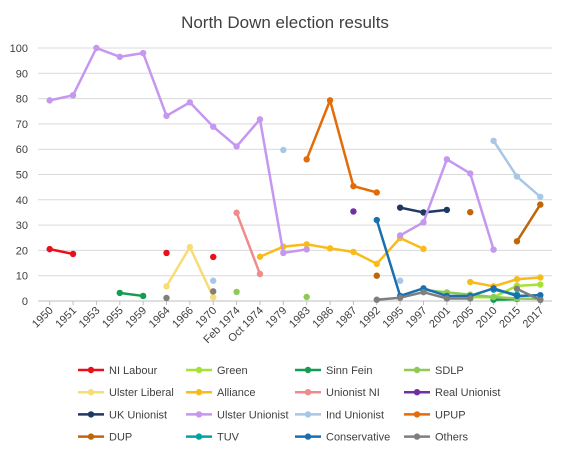 The height and width of the screenshot is (456, 570). What do you see at coordinates (22, 251) in the screenshot?
I see `y-tick-label: 20` at bounding box center [22, 251].